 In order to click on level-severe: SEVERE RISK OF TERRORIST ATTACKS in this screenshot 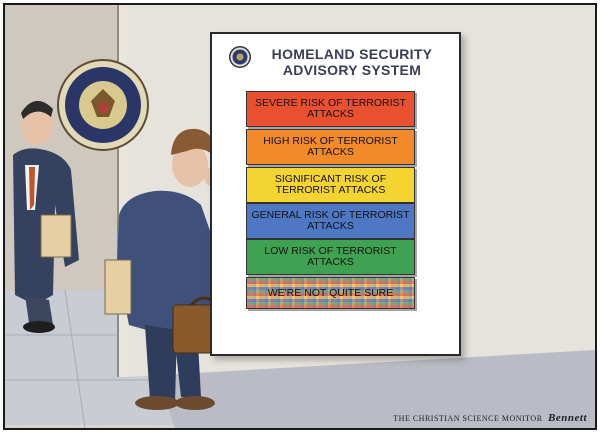, I will do `click(330, 109)`.